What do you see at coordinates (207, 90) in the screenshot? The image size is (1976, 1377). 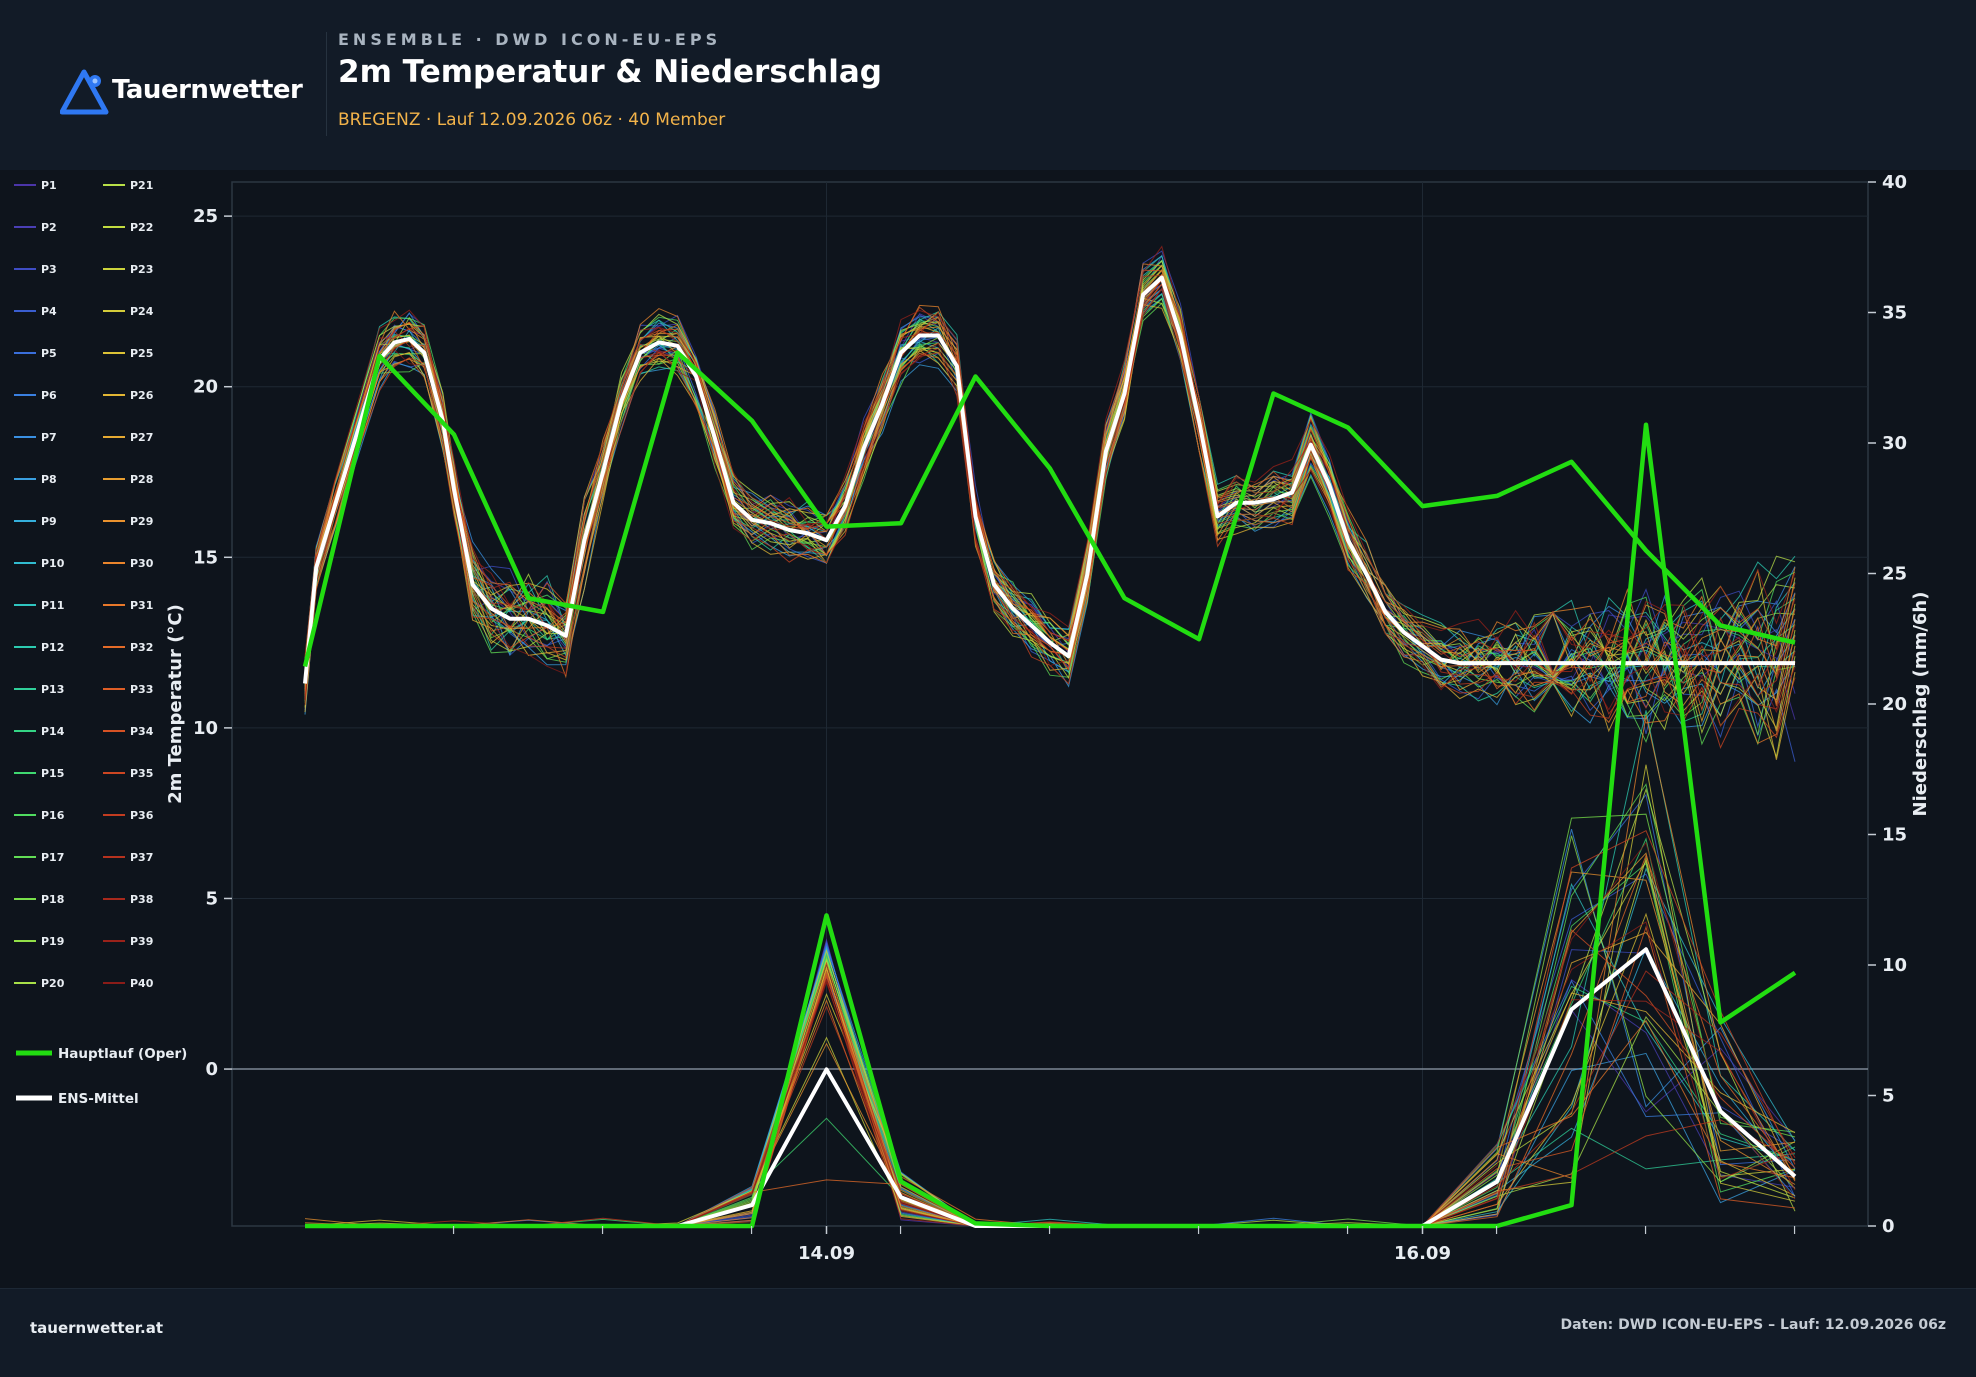 I see `brand-name: Tauernwetter` at bounding box center [207, 90].